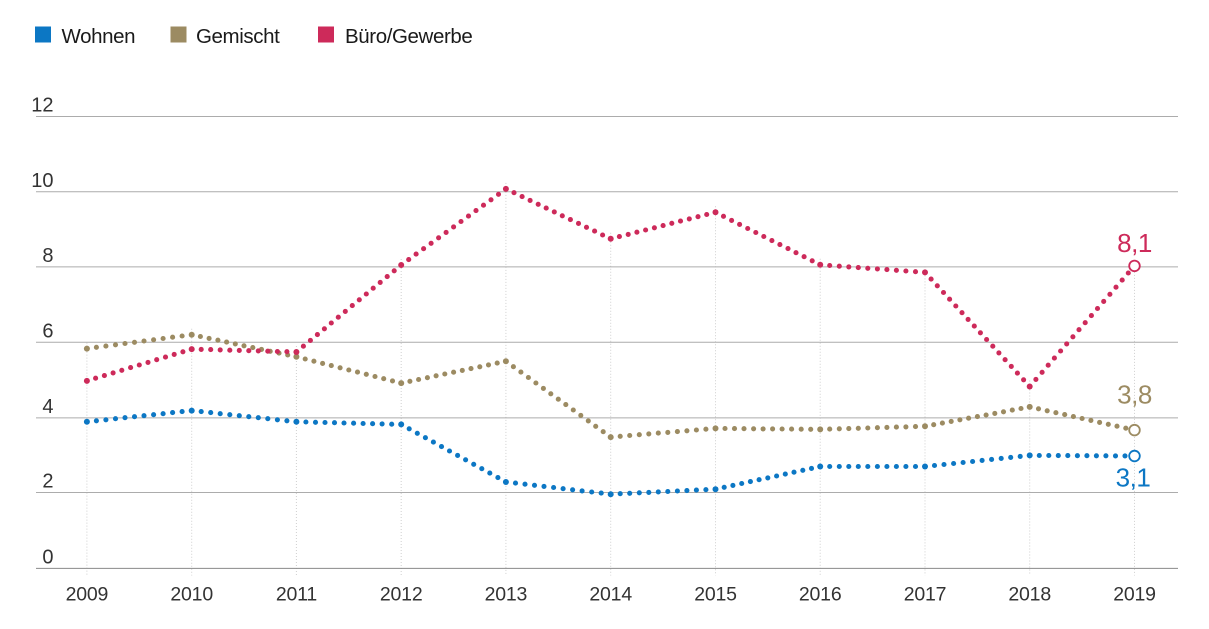  I want to click on svg-text: 3,8, so click(1134, 395).